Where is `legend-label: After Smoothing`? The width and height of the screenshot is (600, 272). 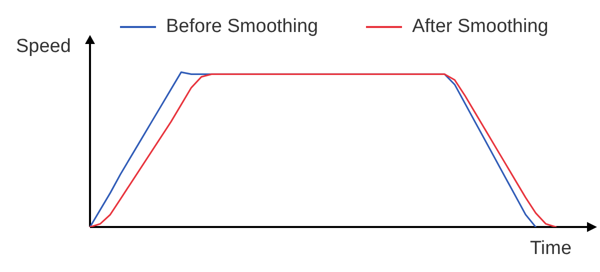 legend-label: After Smoothing is located at coordinates (480, 27).